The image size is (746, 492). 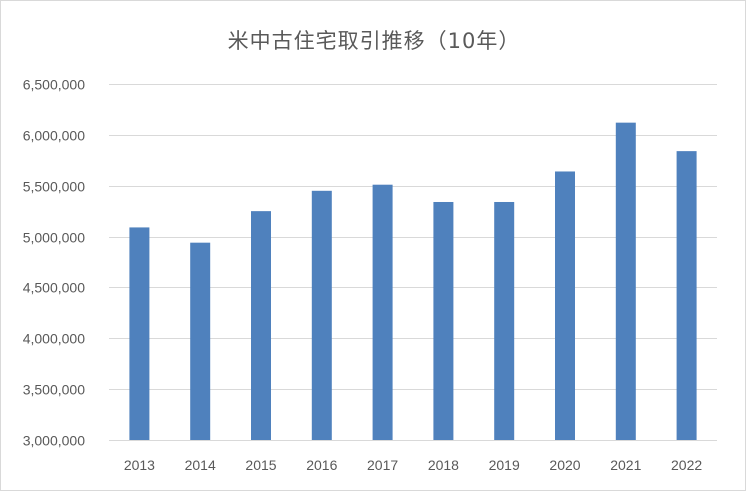 I want to click on x-tick-label: 2021, so click(x=625, y=465).